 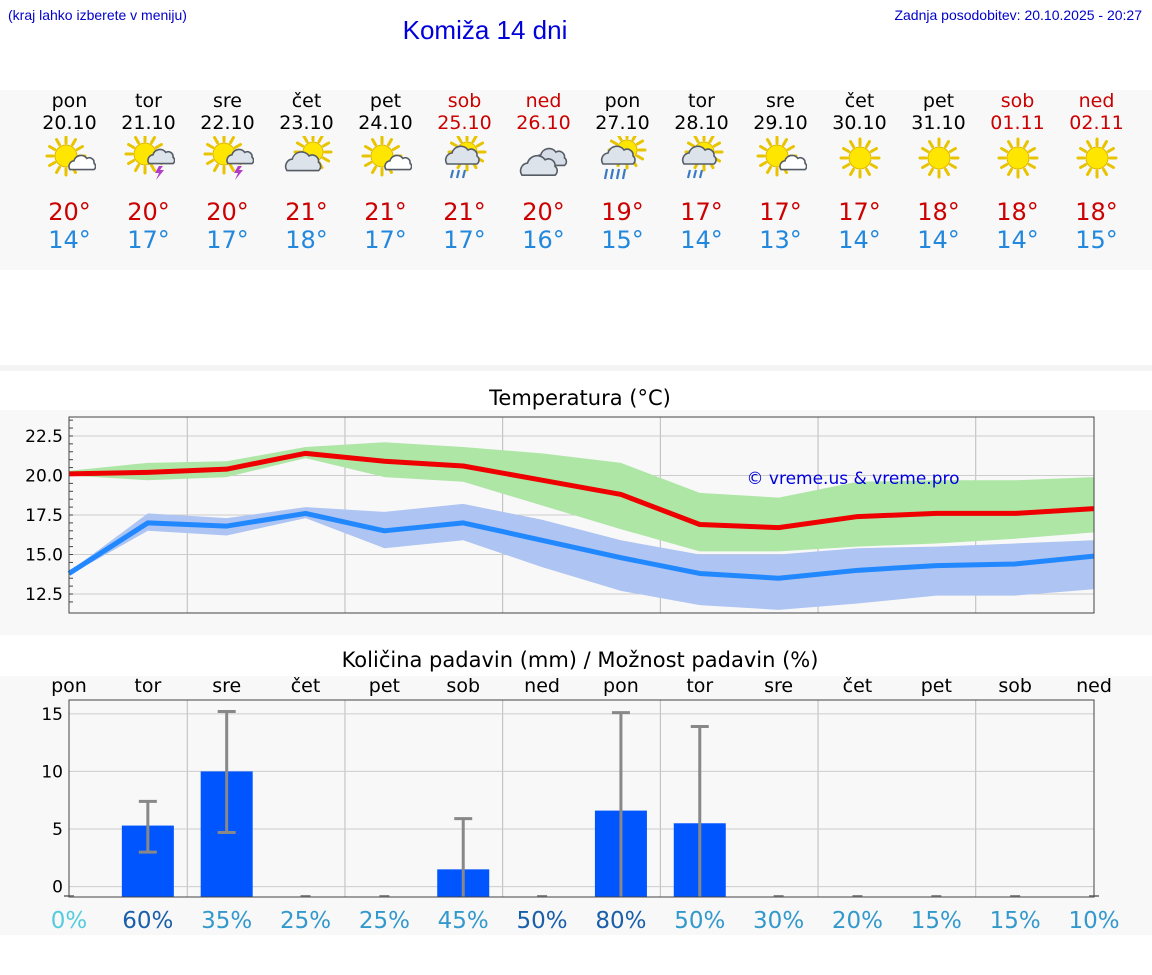 What do you see at coordinates (623, 158) in the screenshot?
I see `sun-cloud-heavy-rain-icon` at bounding box center [623, 158].